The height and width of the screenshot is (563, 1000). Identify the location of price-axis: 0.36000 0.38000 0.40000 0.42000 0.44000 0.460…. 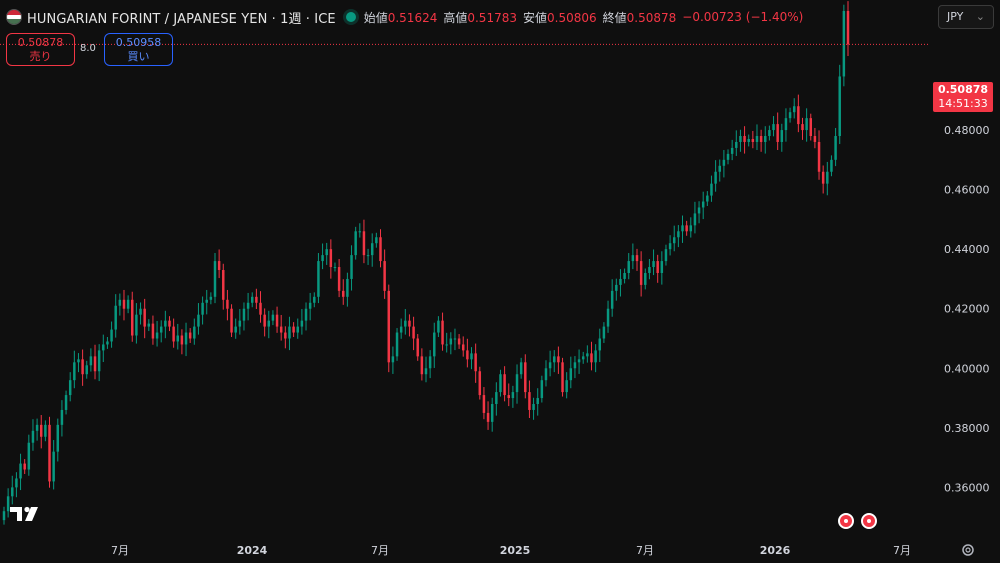
(967, 249).